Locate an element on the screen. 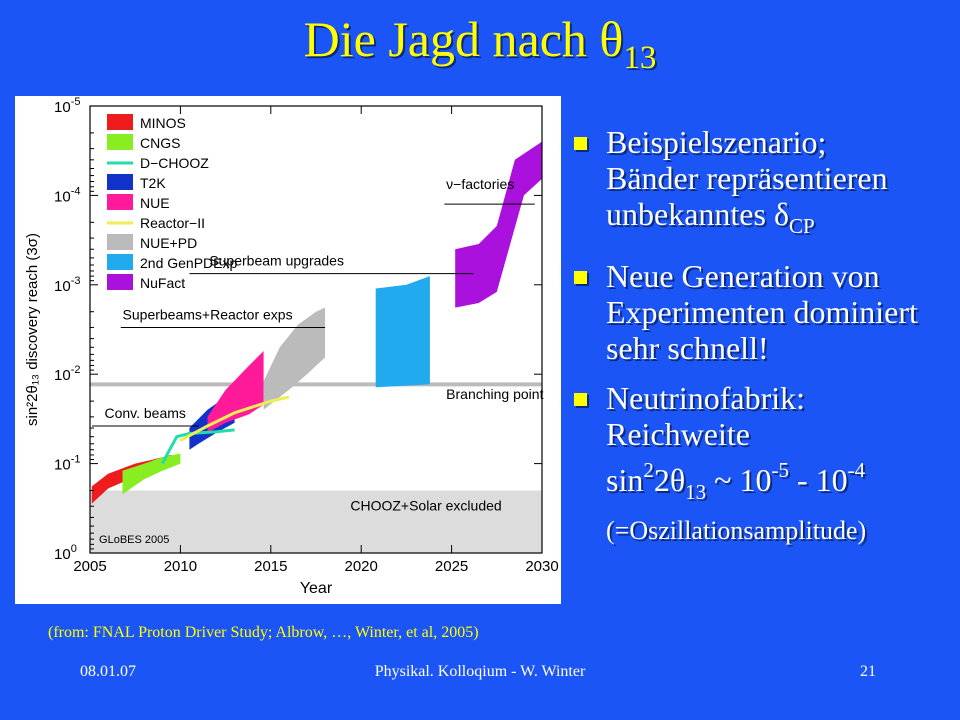  formula-part: sin is located at coordinates (625, 480).